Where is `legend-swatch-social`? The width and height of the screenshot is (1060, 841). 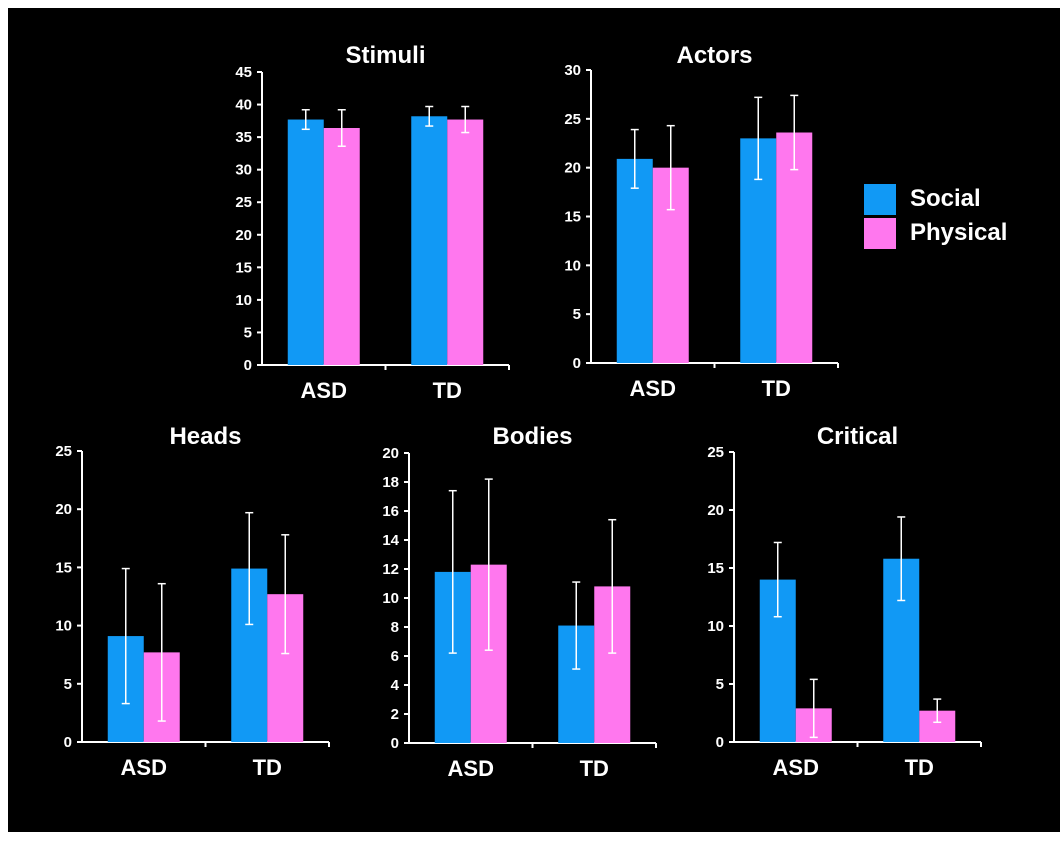
legend-swatch-social is located at coordinates (880, 199).